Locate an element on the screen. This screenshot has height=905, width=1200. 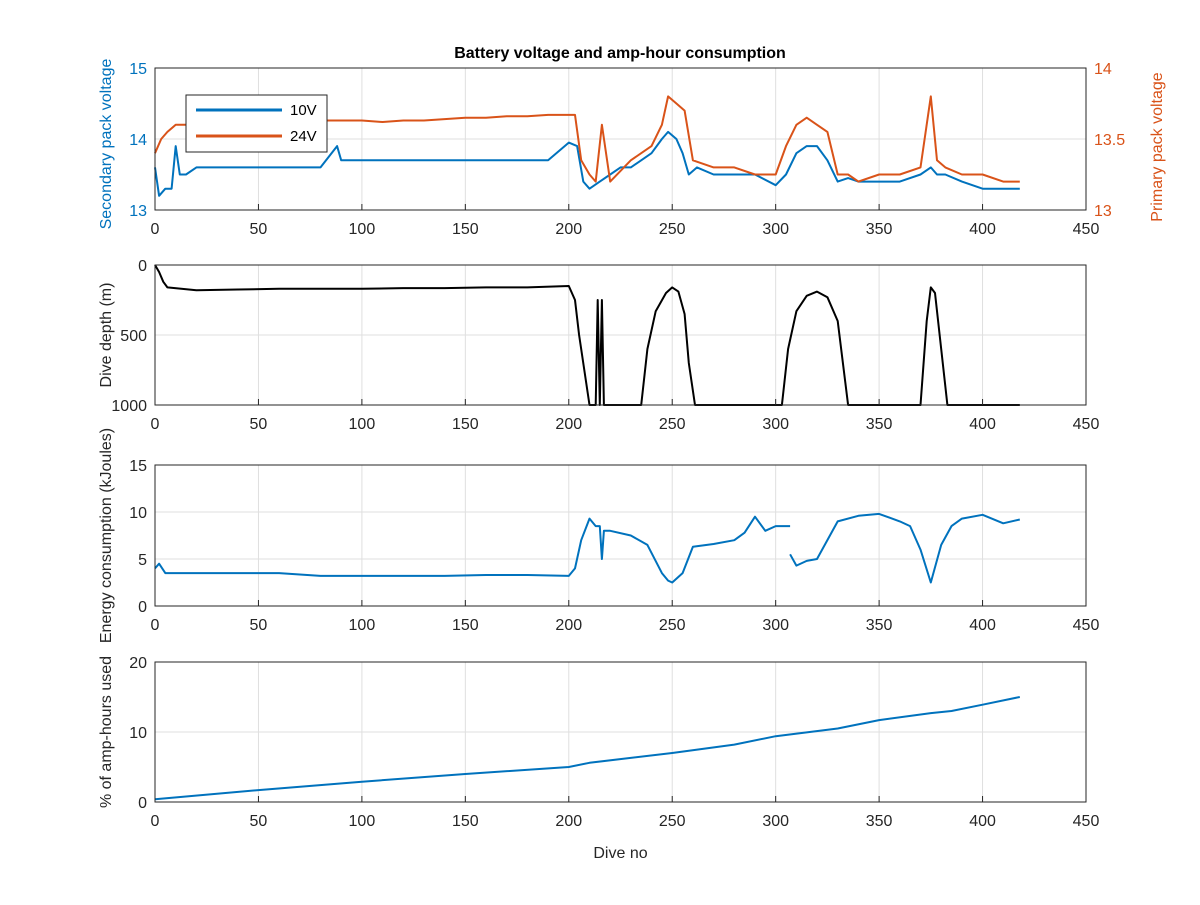
y-right-tick-label: 13 is located at coordinates (1103, 211).